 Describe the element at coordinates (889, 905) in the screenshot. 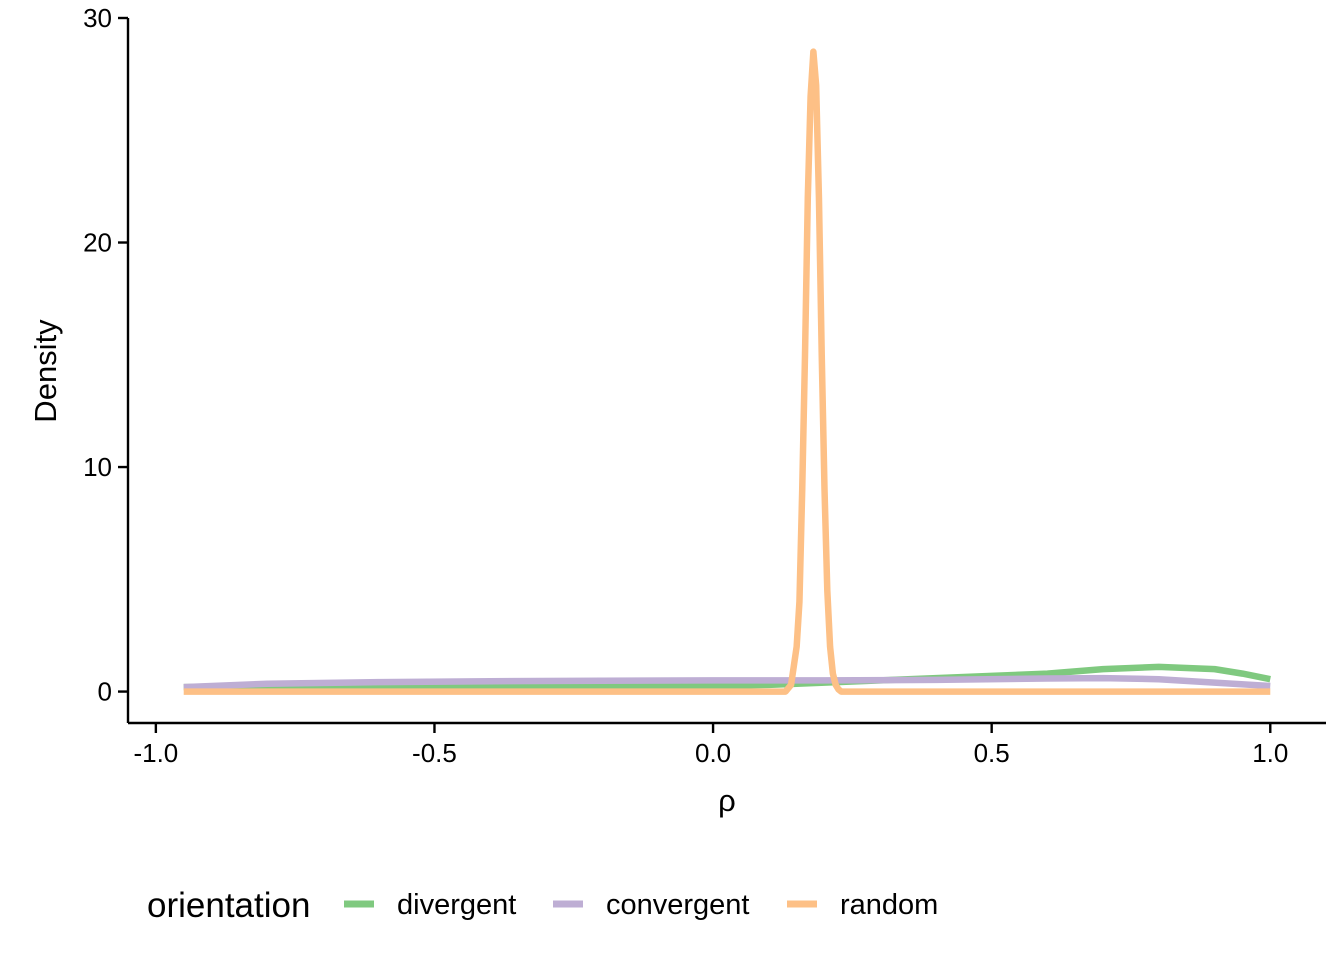

I see `legend-label-random: random` at that location.